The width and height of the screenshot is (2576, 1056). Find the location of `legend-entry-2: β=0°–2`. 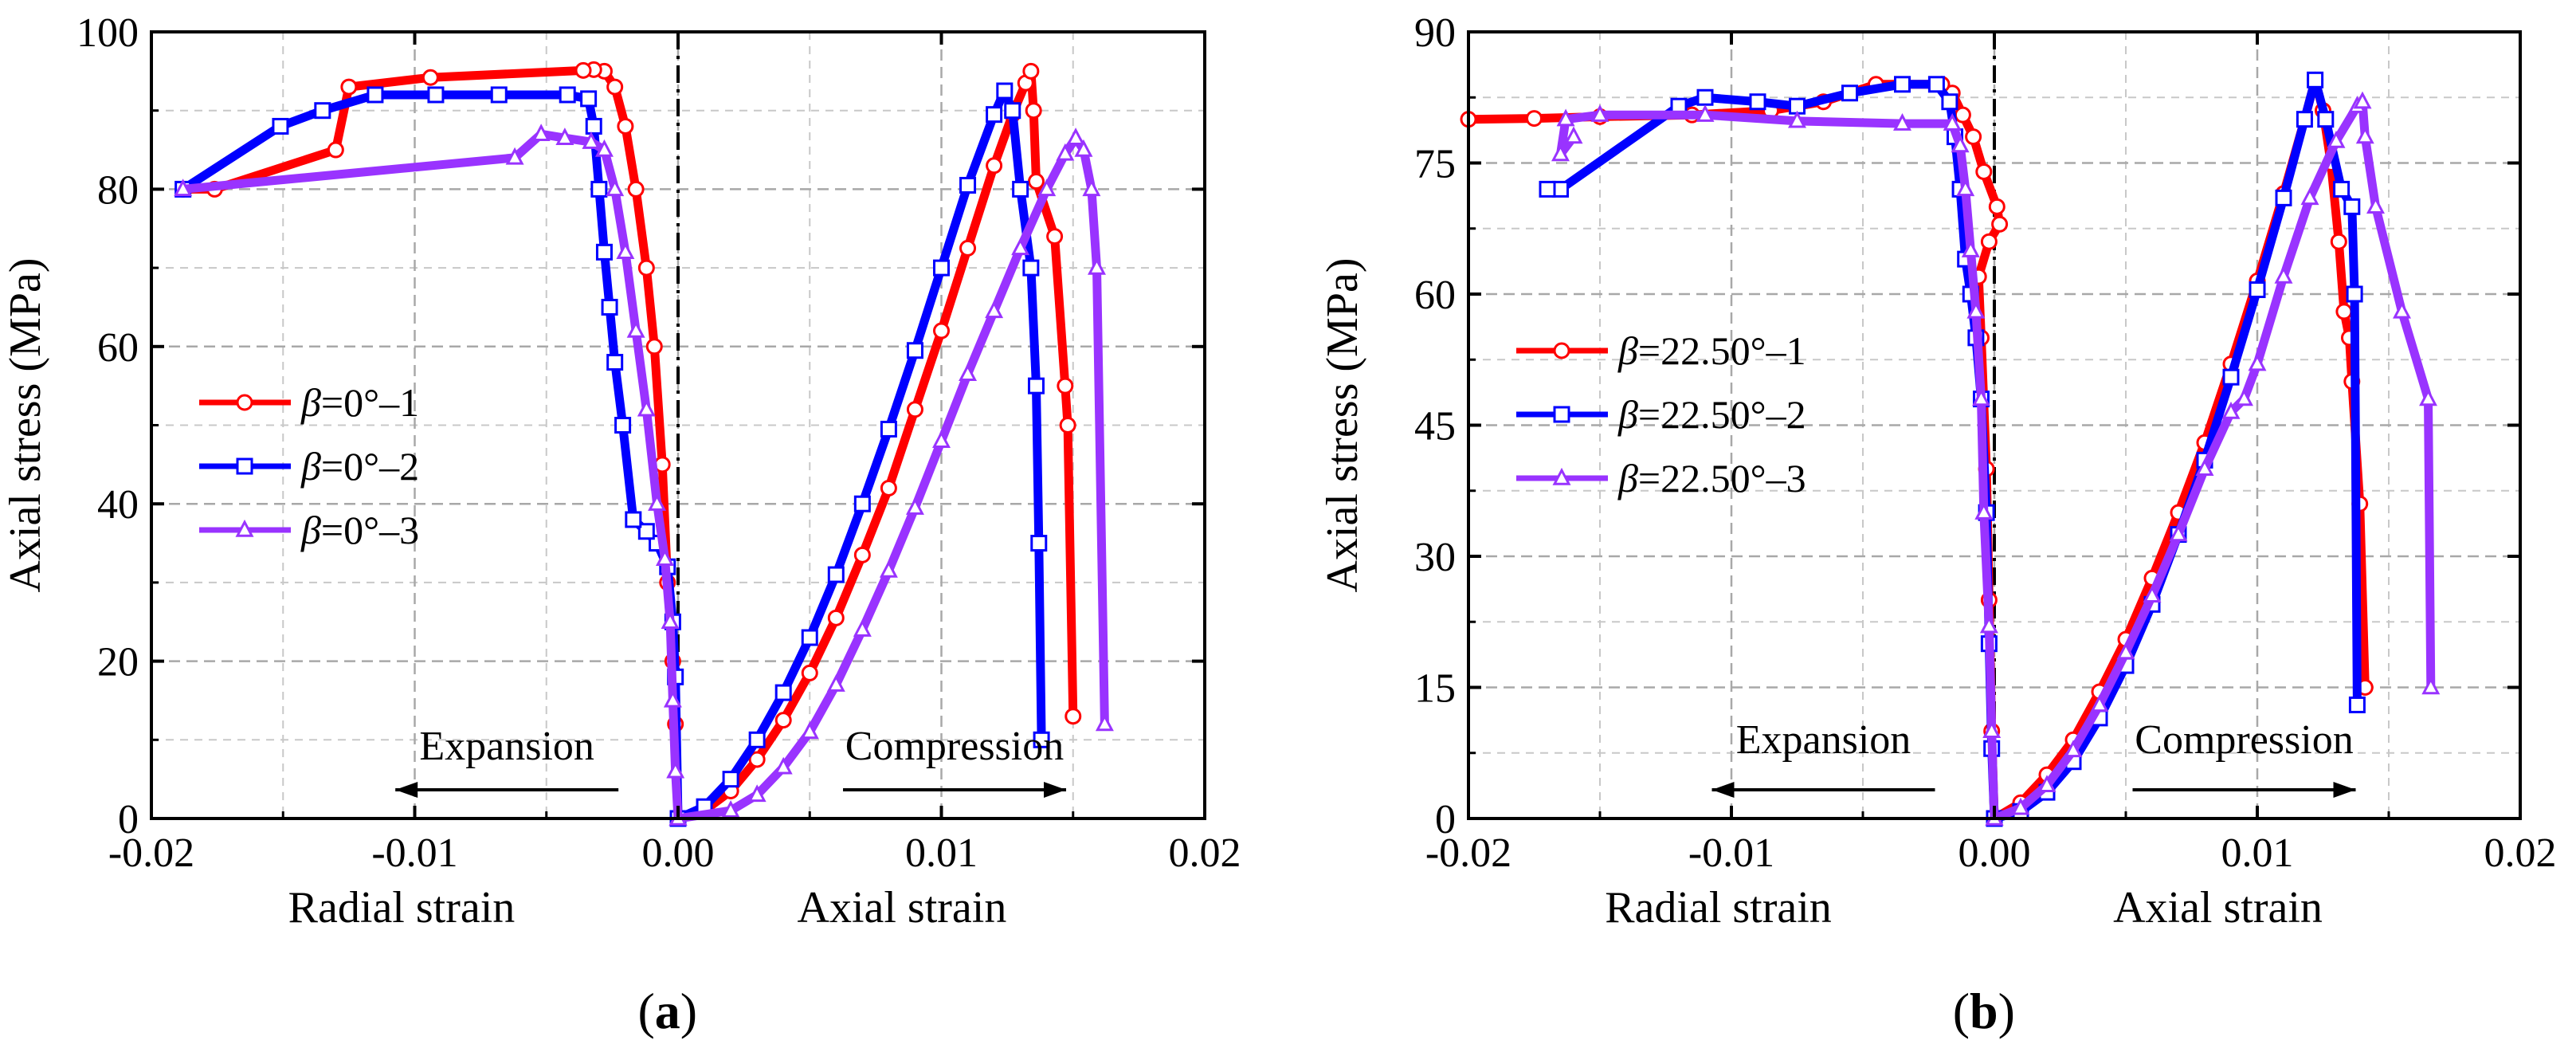

legend-entry-2: β=0°–2 is located at coordinates (359, 466).